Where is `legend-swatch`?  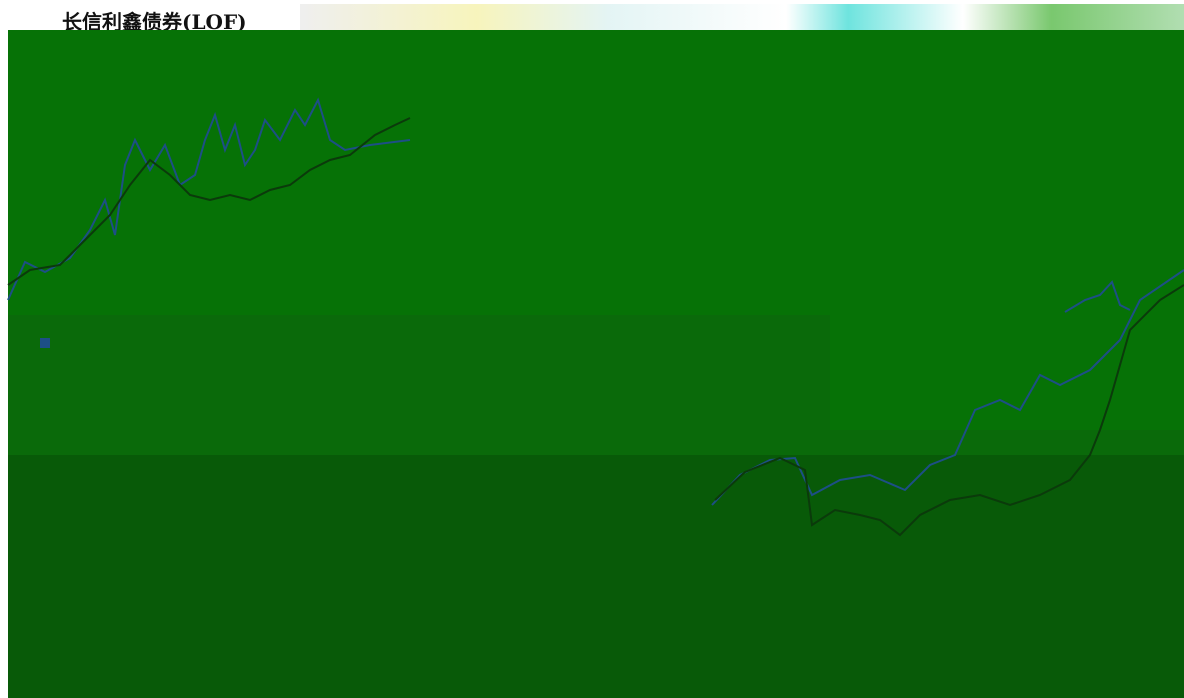
legend-swatch is located at coordinates (45, 343).